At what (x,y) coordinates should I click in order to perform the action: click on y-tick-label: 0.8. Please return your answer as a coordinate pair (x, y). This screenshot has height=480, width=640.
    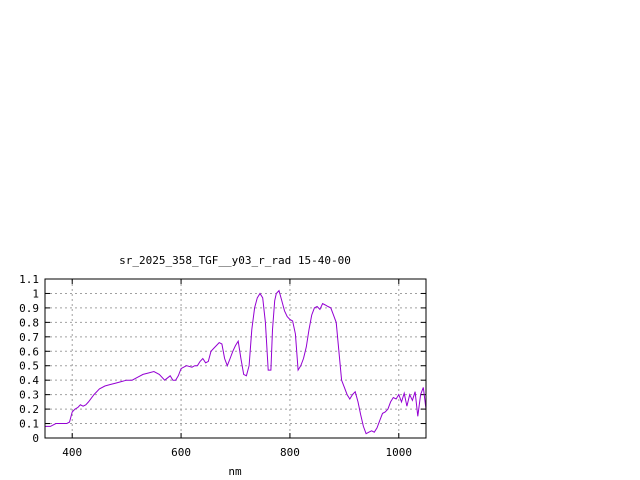
    Looking at the image, I should click on (29, 322).